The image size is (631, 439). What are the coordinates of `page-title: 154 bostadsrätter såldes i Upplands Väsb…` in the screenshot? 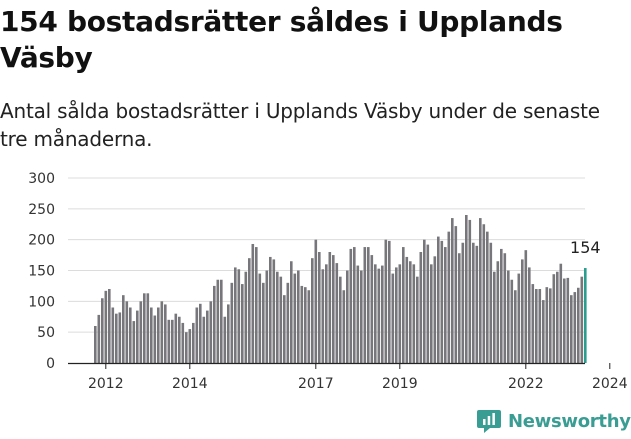 It's located at (281, 39).